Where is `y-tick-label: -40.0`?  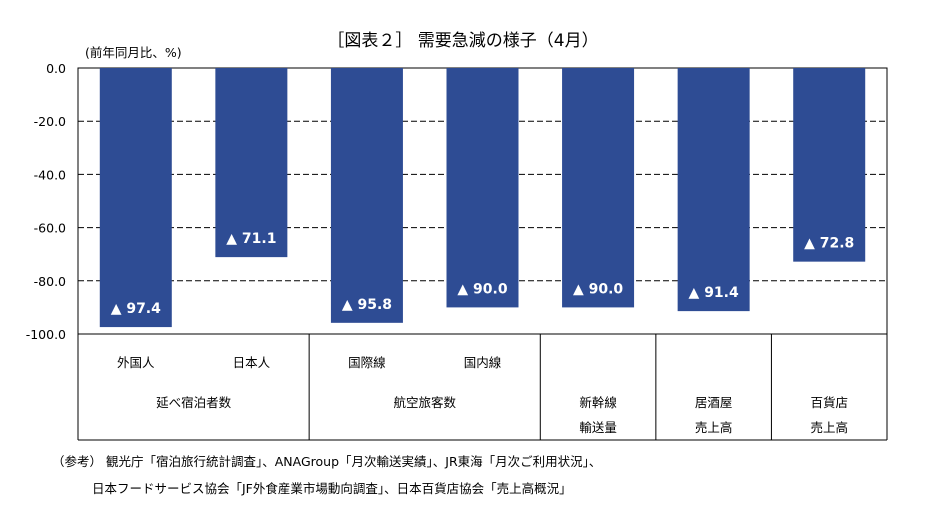
y-tick-label: -40.0 is located at coordinates (50, 174).